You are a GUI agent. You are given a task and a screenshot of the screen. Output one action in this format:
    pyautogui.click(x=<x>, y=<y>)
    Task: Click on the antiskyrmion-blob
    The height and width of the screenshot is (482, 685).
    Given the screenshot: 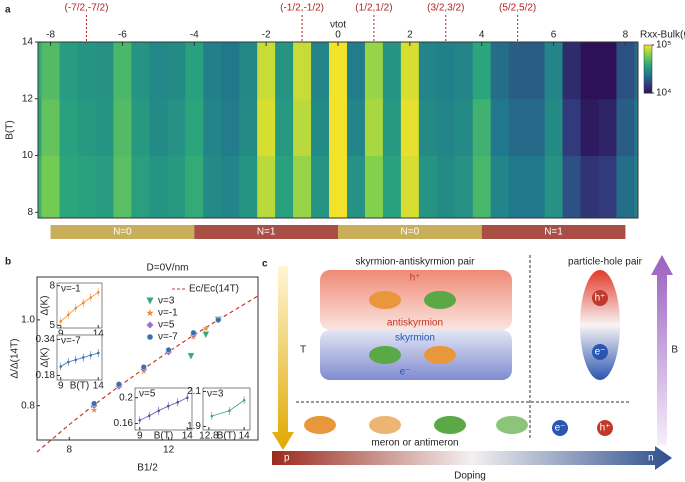 What is the action you would take?
    pyautogui.click(x=385, y=300)
    